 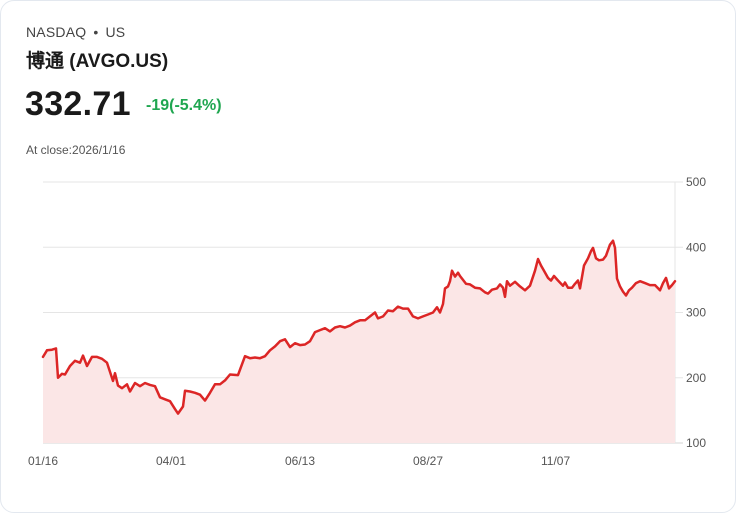 I want to click on x-tick-label: 08/27, so click(x=428, y=461).